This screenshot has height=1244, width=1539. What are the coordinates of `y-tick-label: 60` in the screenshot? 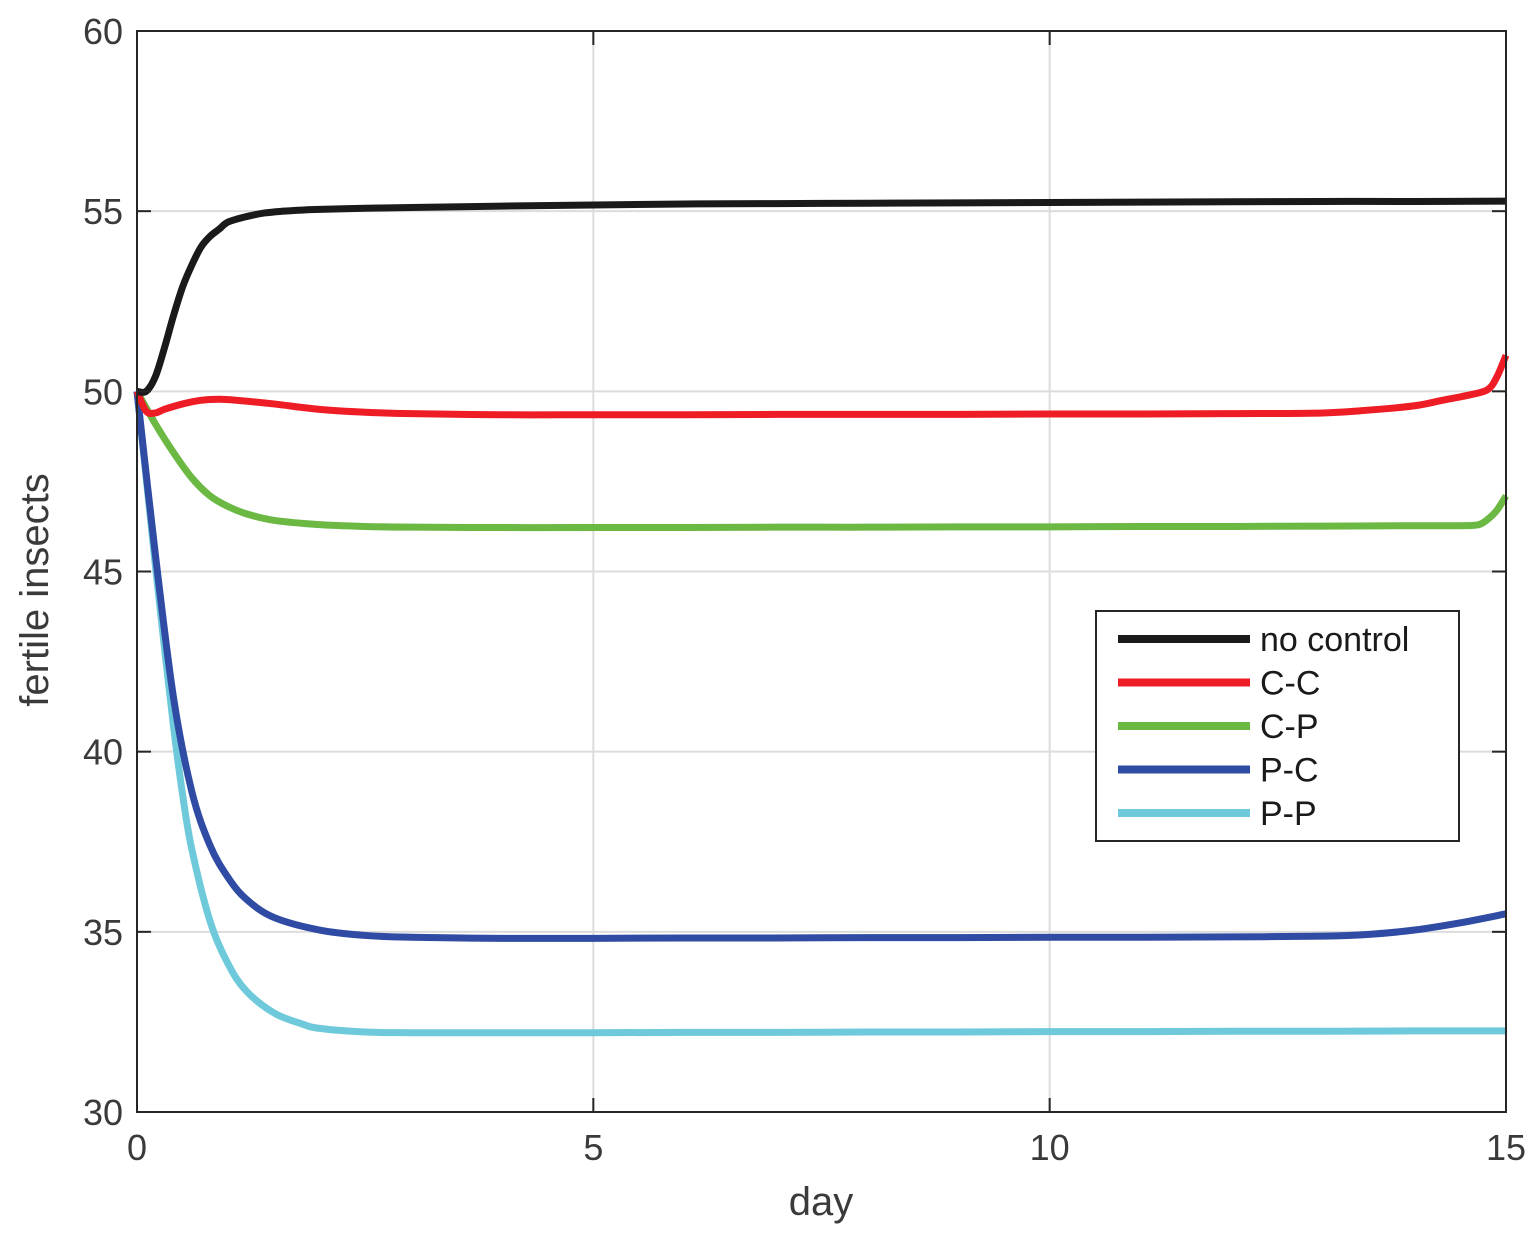 It's located at (103, 31).